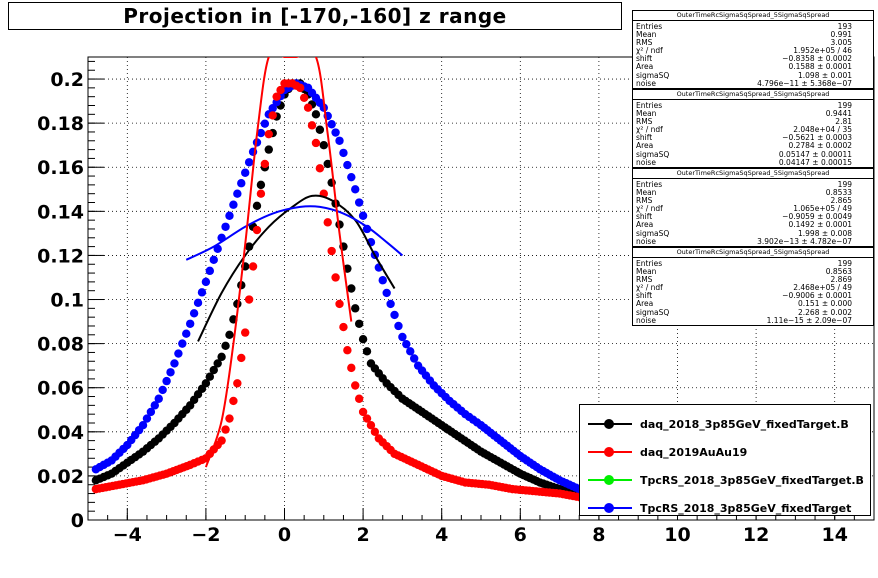  I want to click on stats-value: 2.468e+05 / 49, so click(822, 288).